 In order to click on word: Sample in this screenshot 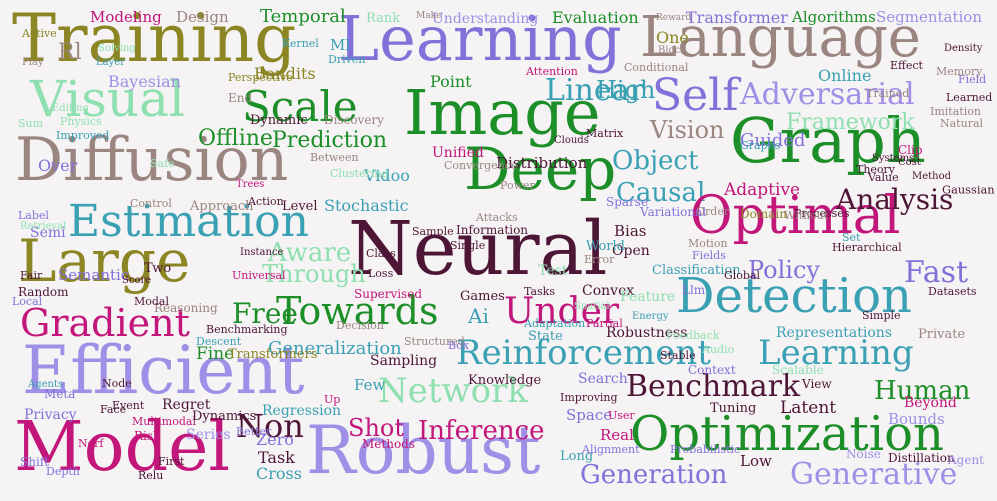, I will do `click(433, 231)`.